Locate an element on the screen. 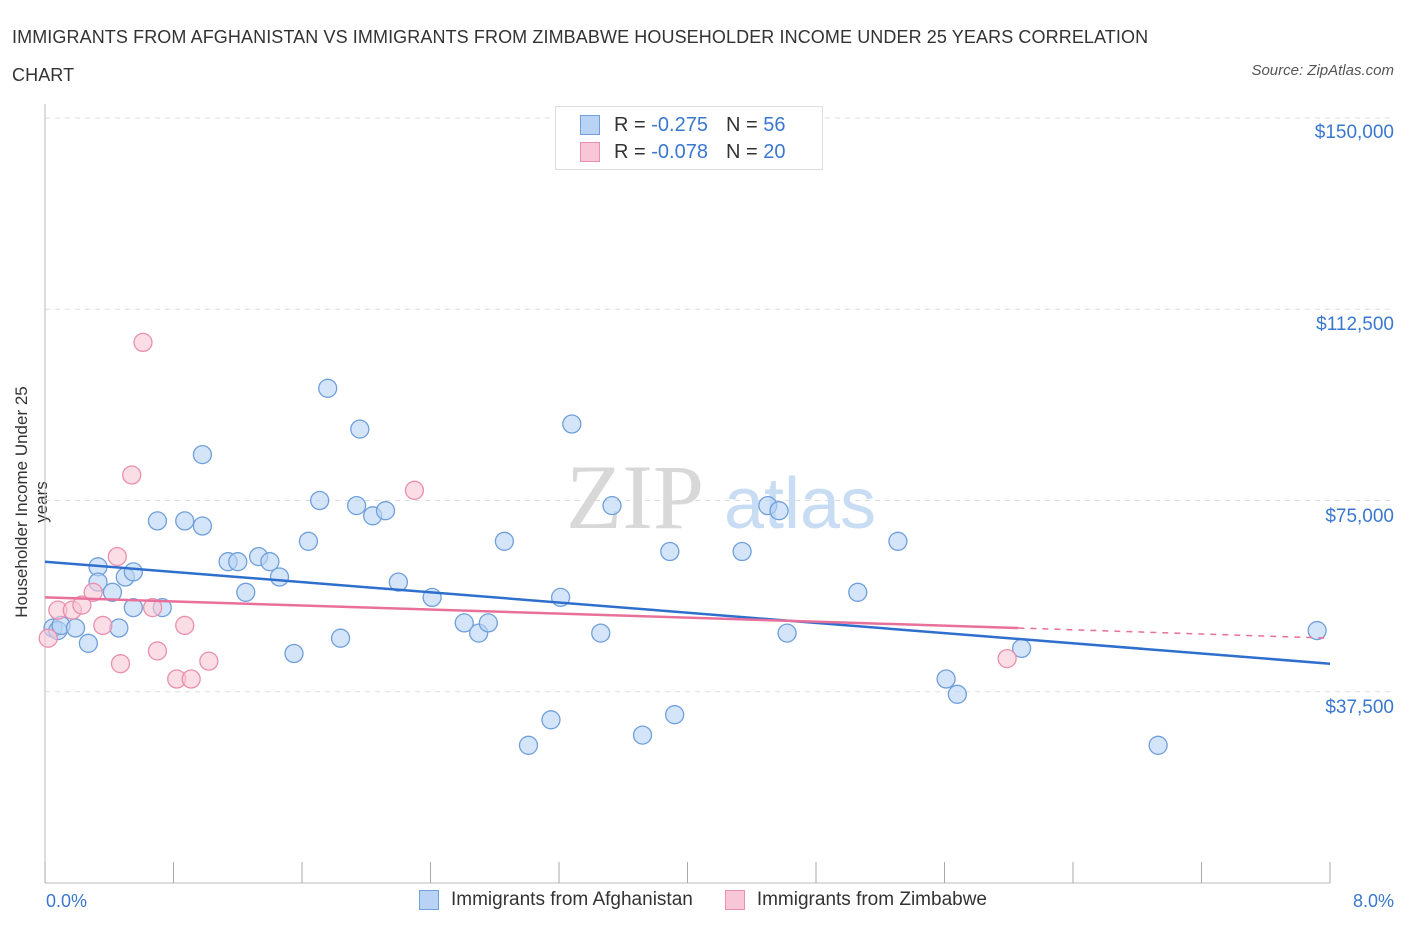  y-tick-75000: $75,000 is located at coordinates (1359, 516).